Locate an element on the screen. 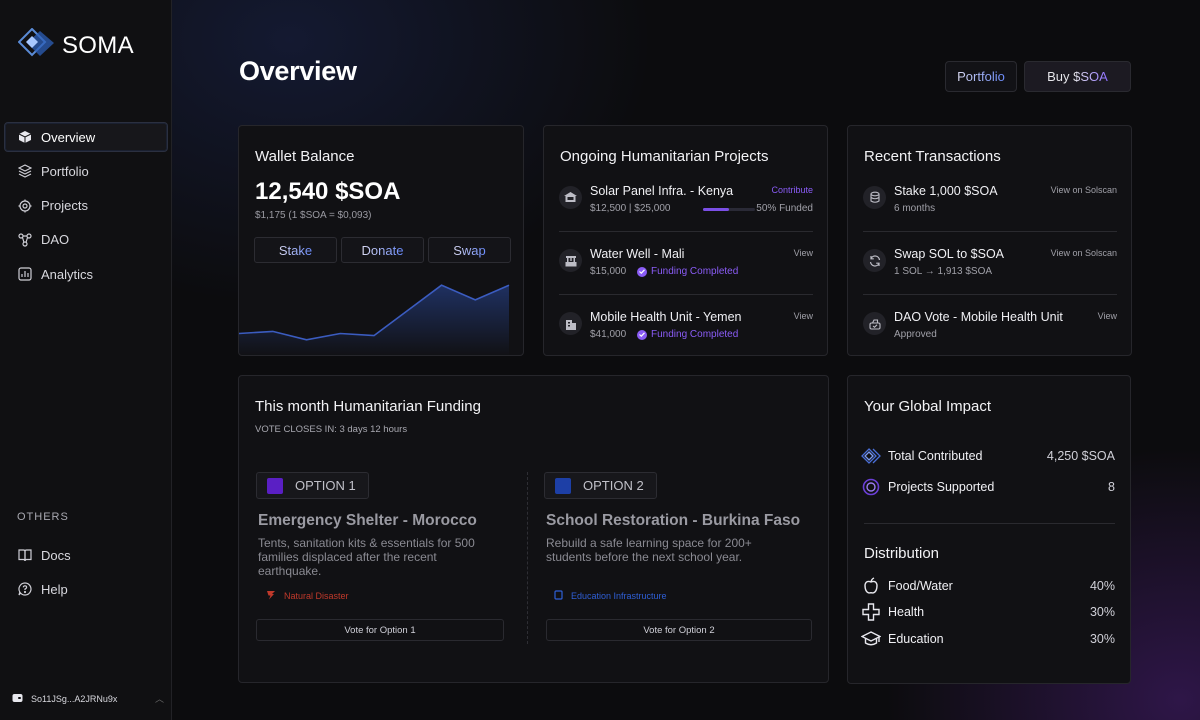 Image resolution: width=1200 pixels, height=720 pixels. brand-name: SOMA is located at coordinates (98, 45).